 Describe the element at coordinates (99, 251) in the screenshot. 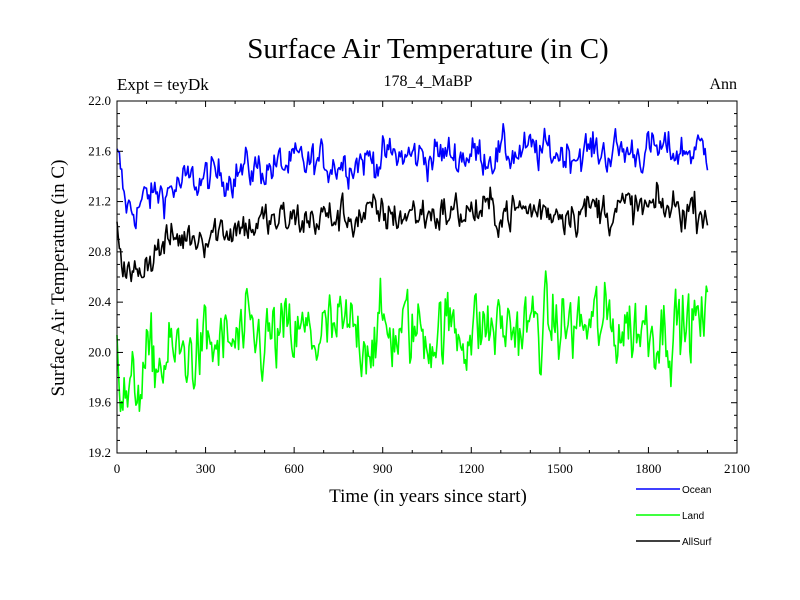

I see `y-tick-label: 20.8` at that location.